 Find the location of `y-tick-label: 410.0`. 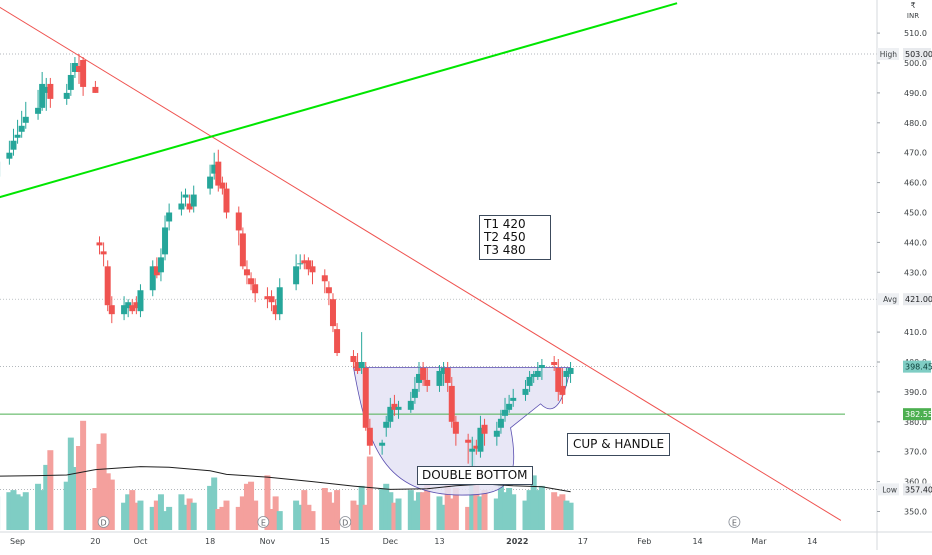

y-tick-label: 410.0 is located at coordinates (915, 332).